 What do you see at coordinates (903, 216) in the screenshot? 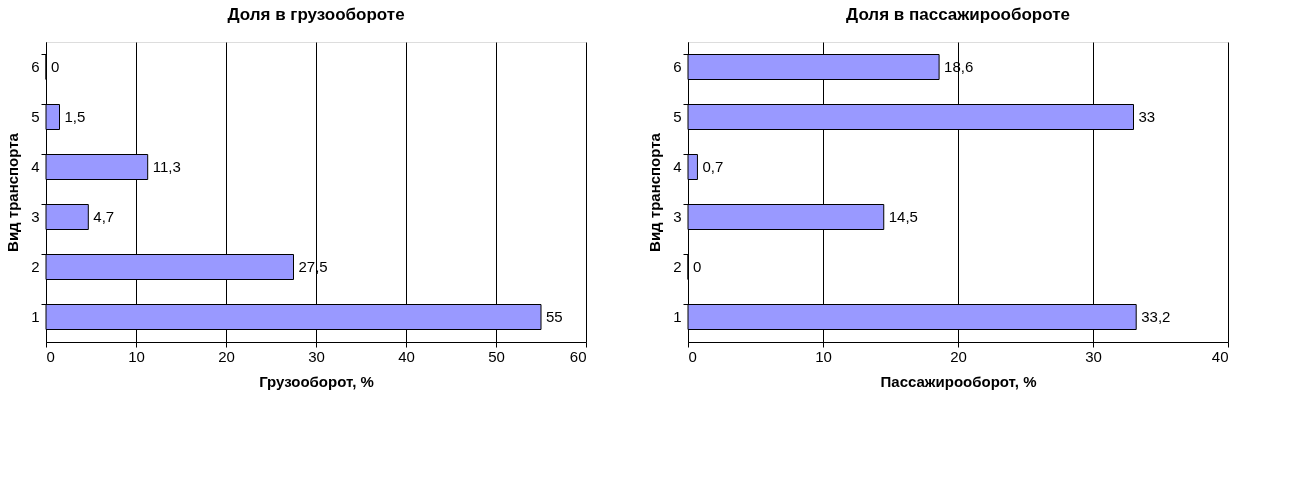
I see `data-label: 14,5` at bounding box center [903, 216].